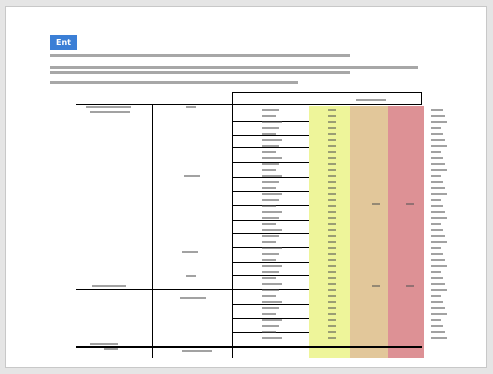  Describe the element at coordinates (329, 232) in the screenshot. I see `column-yellow` at that location.